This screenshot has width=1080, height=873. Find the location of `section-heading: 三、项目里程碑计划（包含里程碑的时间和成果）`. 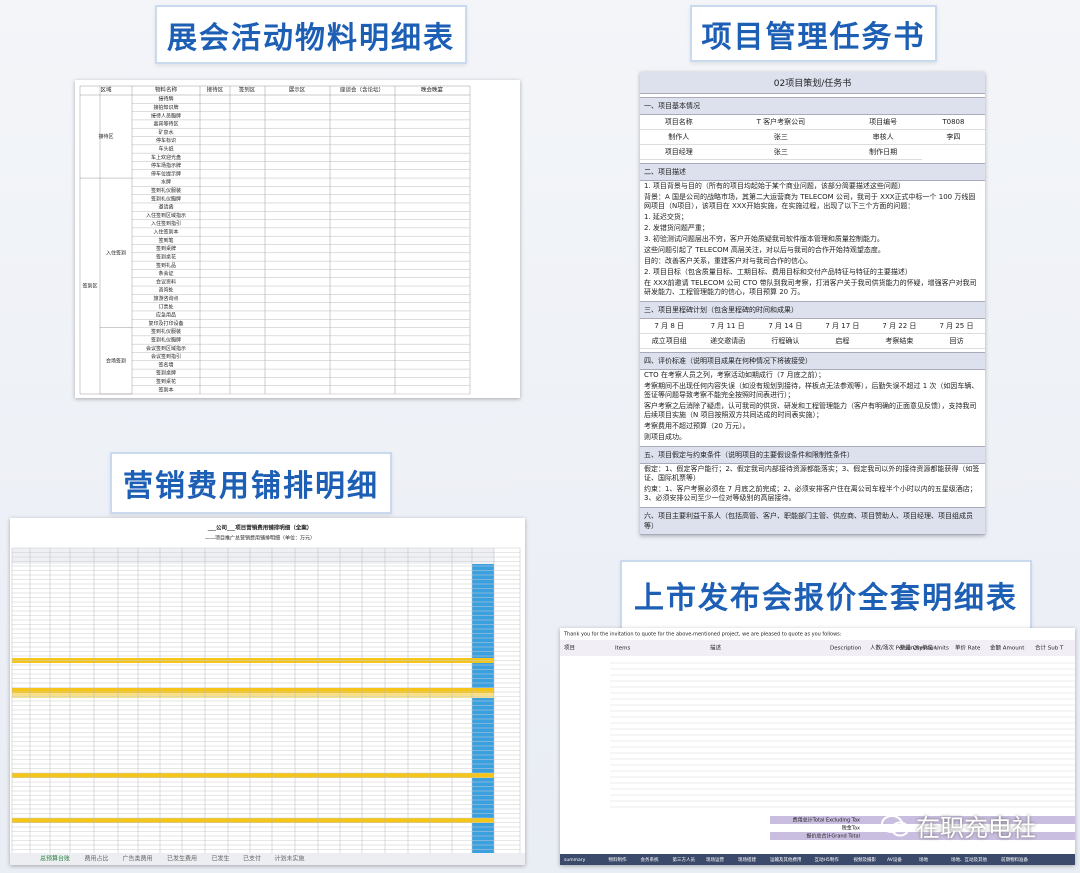

section-heading: 三、项目里程碑计划（包含里程碑的时间和成果） is located at coordinates (812, 310).